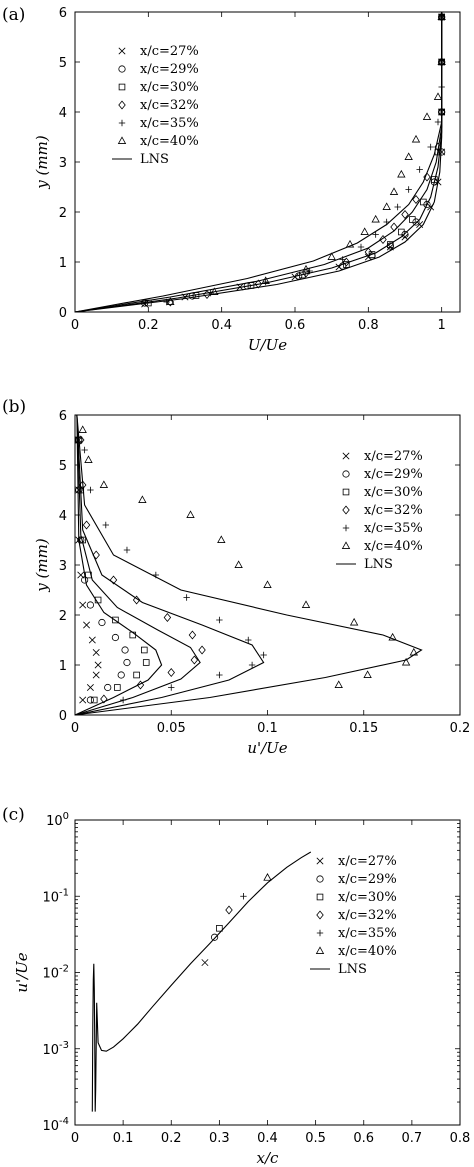 The image size is (474, 1167). Describe the element at coordinates (352, 969) in the screenshot. I see `legend-label: LNS` at that location.